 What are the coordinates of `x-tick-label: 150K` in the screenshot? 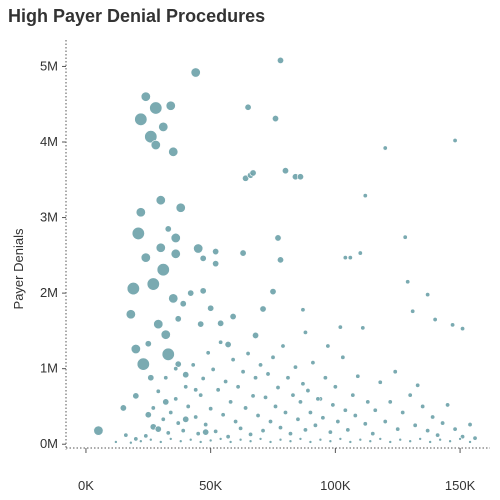 It's located at (460, 485).